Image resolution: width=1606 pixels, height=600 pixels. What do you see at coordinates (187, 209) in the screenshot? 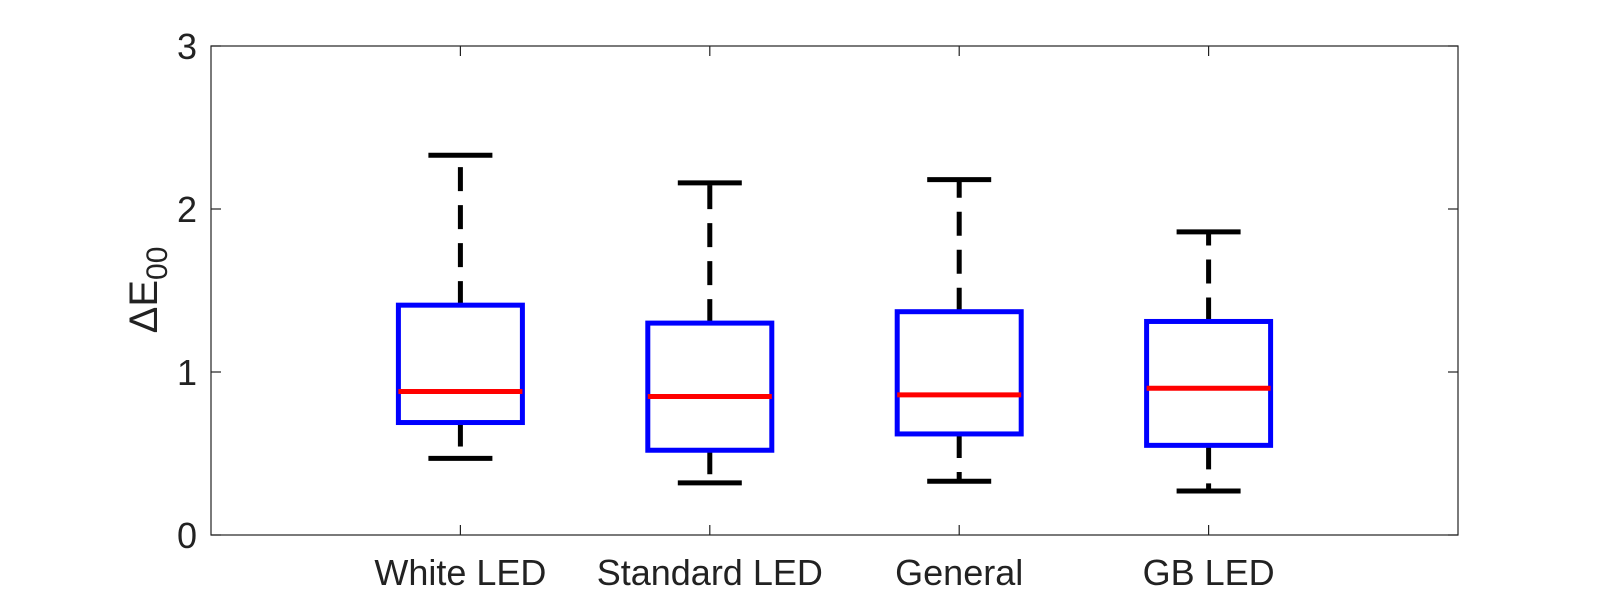
I see `y-tick-label: 2` at bounding box center [187, 209].